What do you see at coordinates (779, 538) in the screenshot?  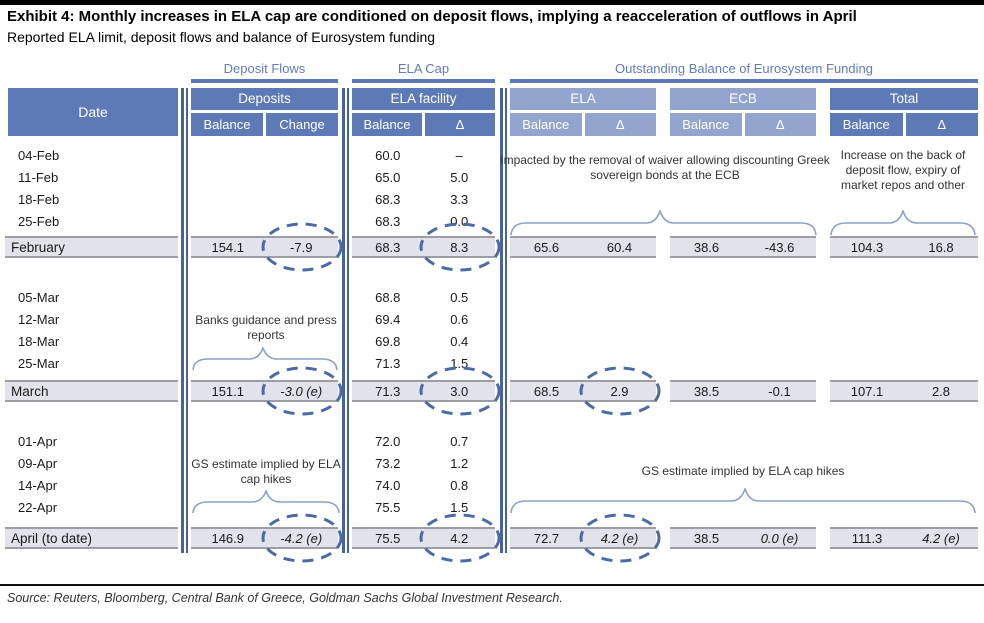 I see `ecb-delta: 0.0 (e)` at bounding box center [779, 538].